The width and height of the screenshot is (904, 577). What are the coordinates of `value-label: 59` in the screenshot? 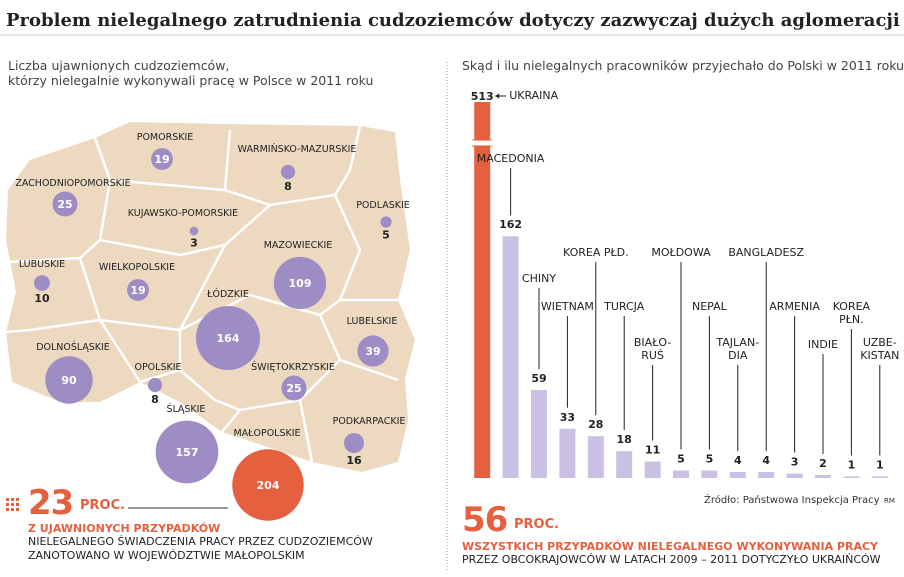 It's located at (538, 378).